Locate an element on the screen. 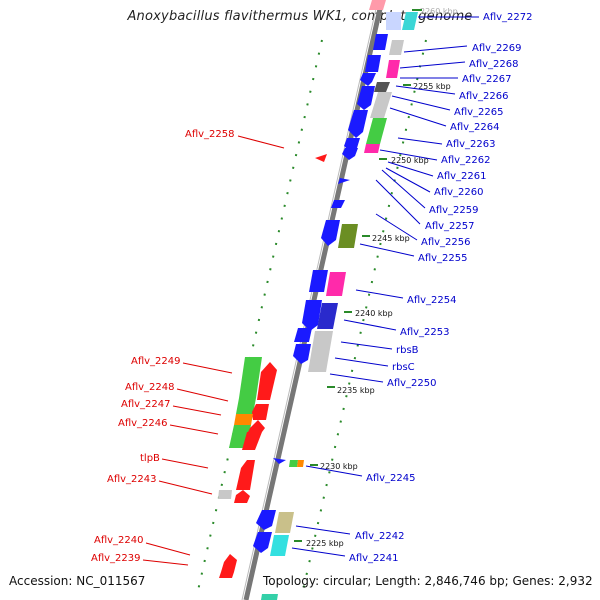 The height and width of the screenshot is (600, 600). label-aflv-2249: Aflv_2249 is located at coordinates (182, 365).